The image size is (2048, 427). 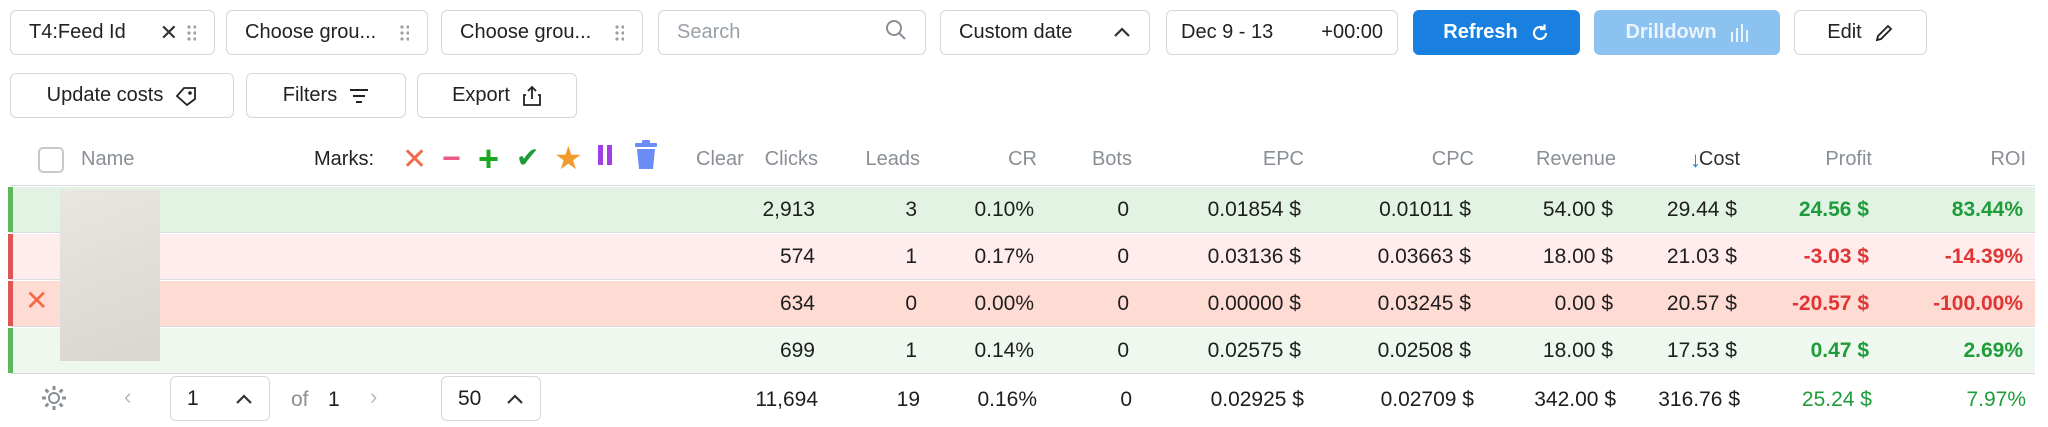 What do you see at coordinates (374, 396) in the screenshot?
I see `next-page-icon: ›` at bounding box center [374, 396].